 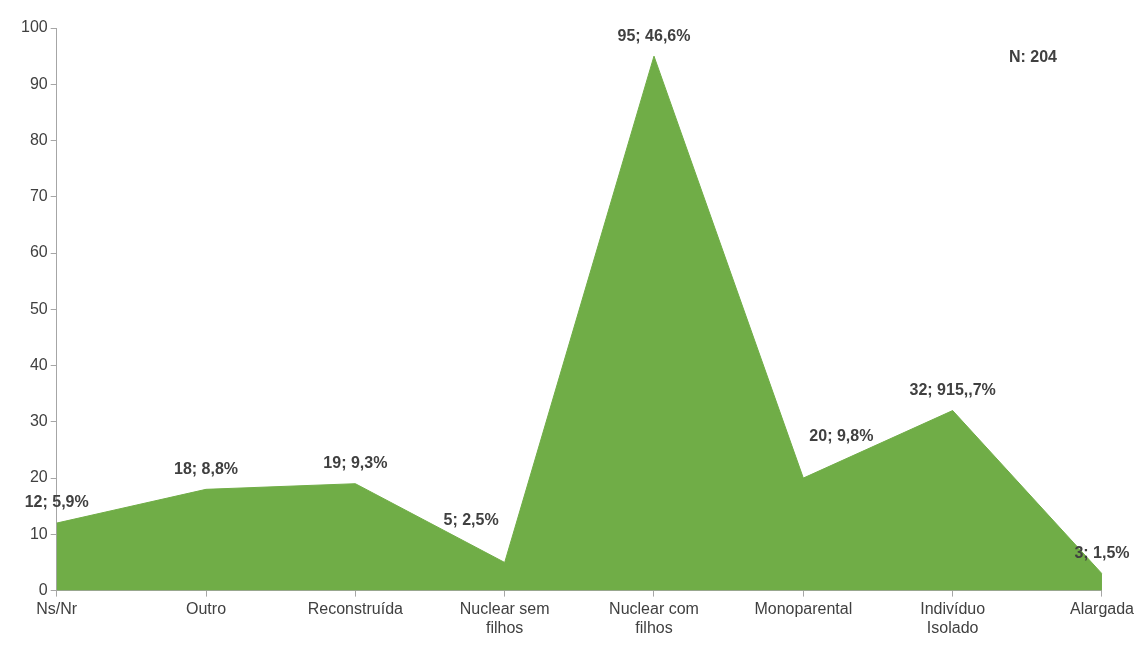 I want to click on x-tick-label: Ns/Nr, so click(x=57, y=608).